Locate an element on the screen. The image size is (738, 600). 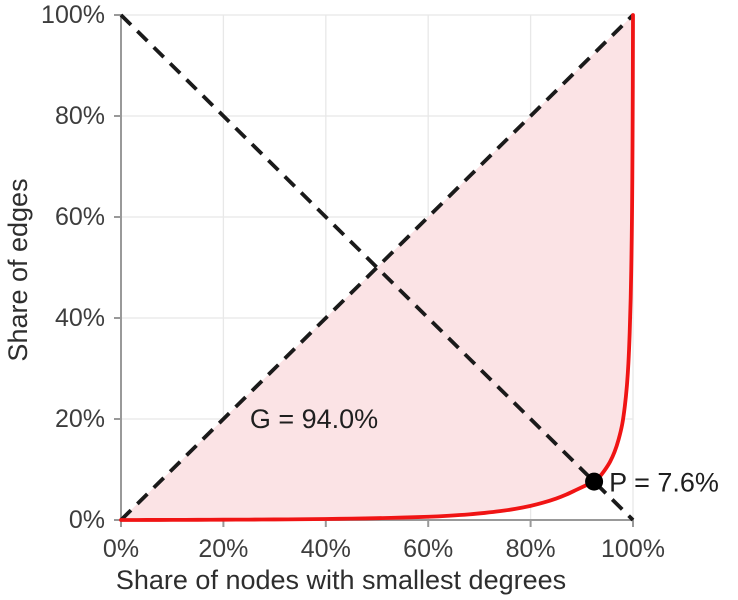
x-tick-label: 20% is located at coordinates (223, 549).